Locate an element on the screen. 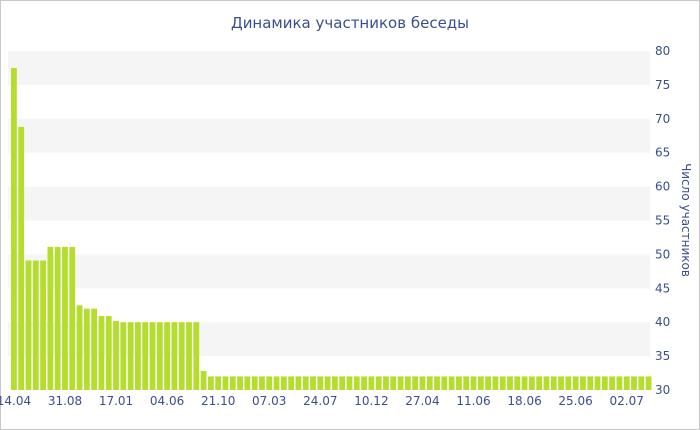 Image resolution: width=700 pixels, height=430 pixels. y-tick-label: 55 is located at coordinates (662, 221).